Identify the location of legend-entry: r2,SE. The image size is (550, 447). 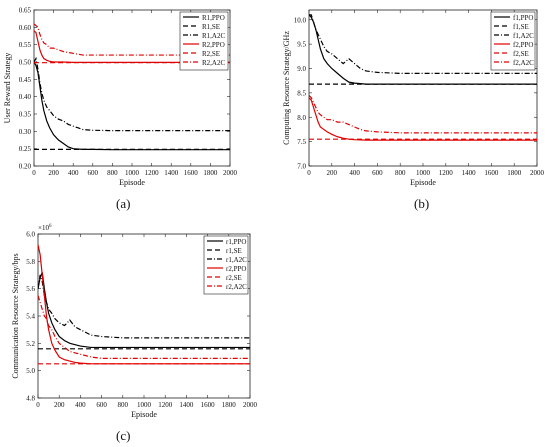
(234, 278).